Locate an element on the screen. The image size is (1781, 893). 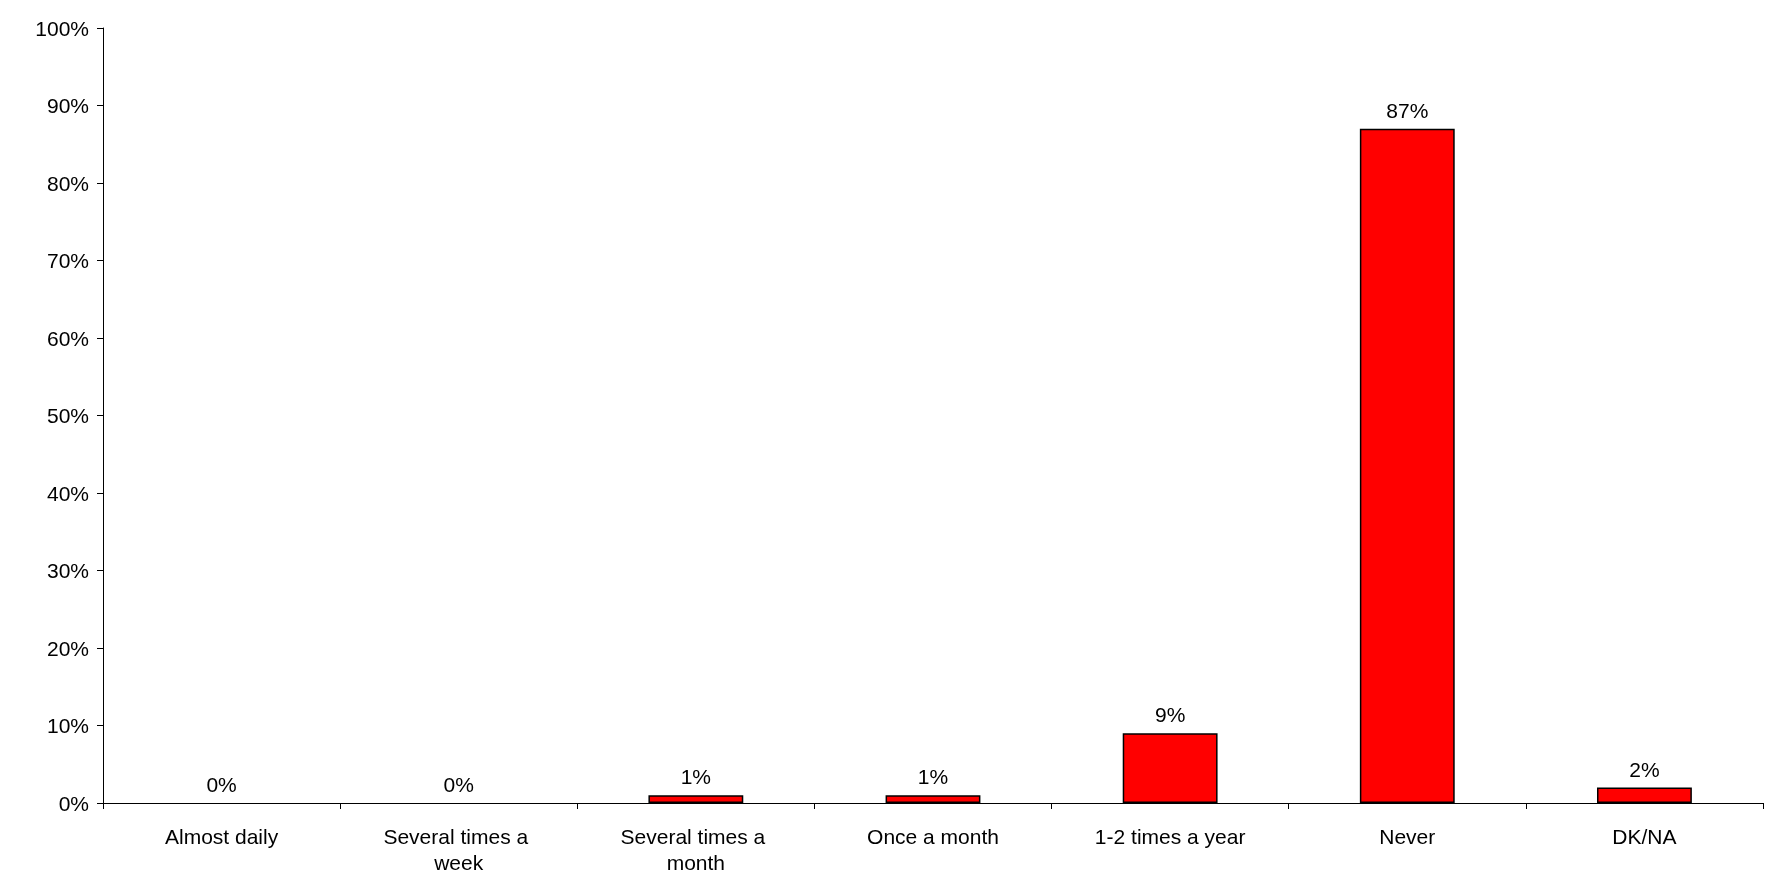
y-tick-label: 100% is located at coordinates (62, 28).